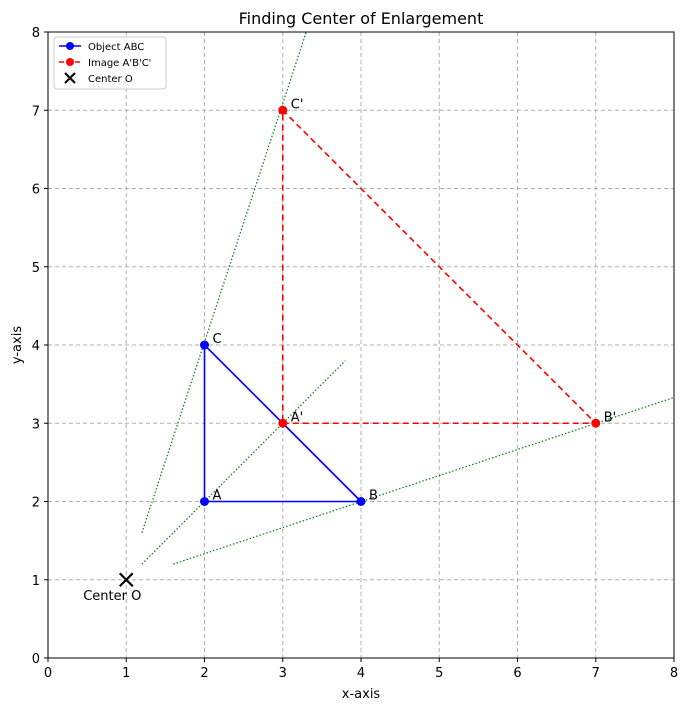 Image resolution: width=688 pixels, height=711 pixels. I want to click on point-label: B', so click(610, 417).